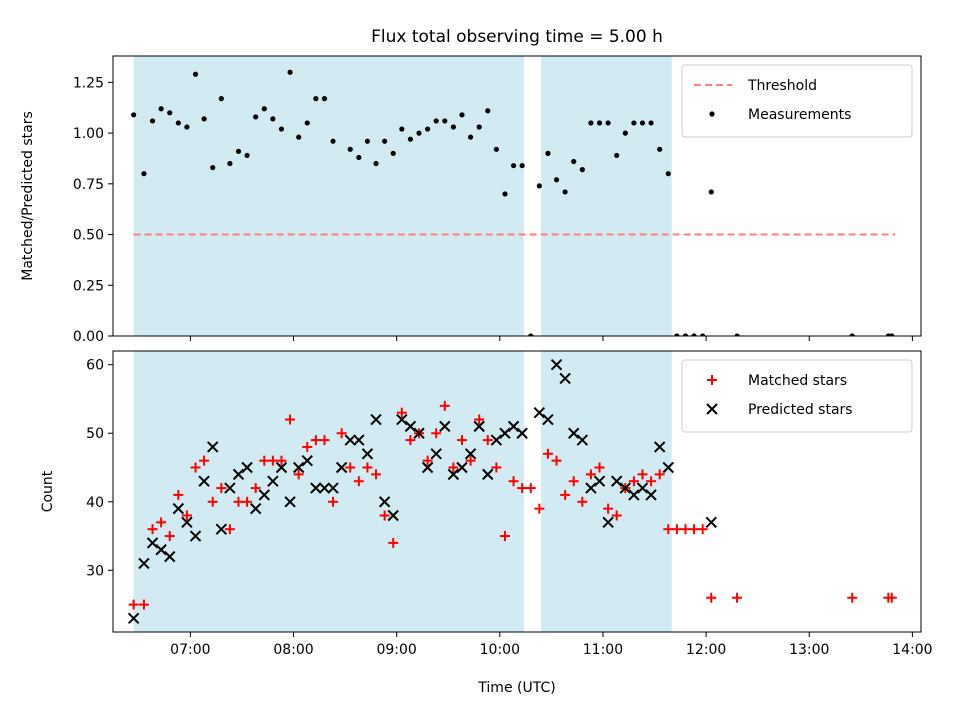 The width and height of the screenshot is (960, 720). What do you see at coordinates (48, 491) in the screenshot?
I see `bottom-y-axis-label: Count` at bounding box center [48, 491].